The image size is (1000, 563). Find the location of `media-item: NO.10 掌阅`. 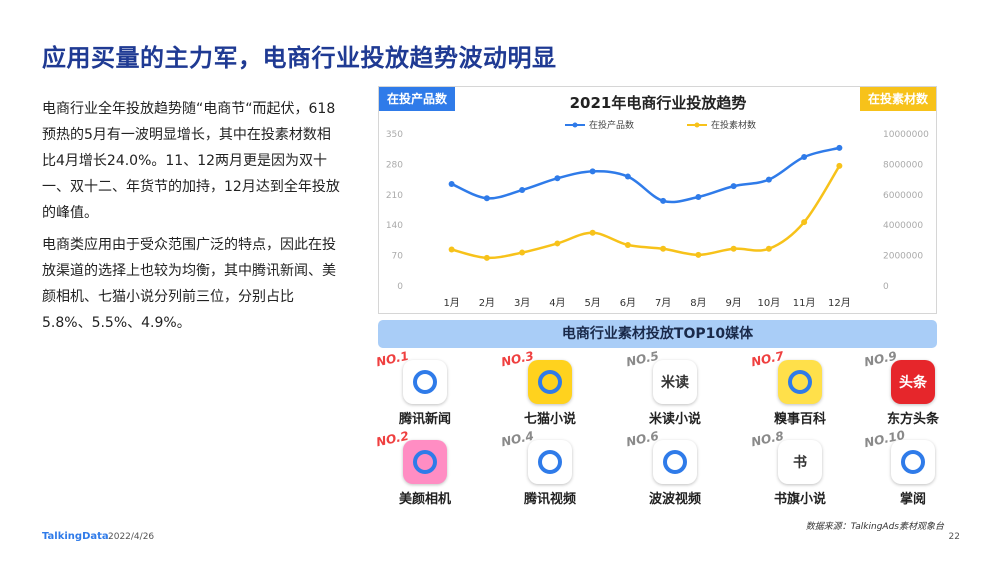

media-item: NO.10 掌阅 is located at coordinates (913, 468).